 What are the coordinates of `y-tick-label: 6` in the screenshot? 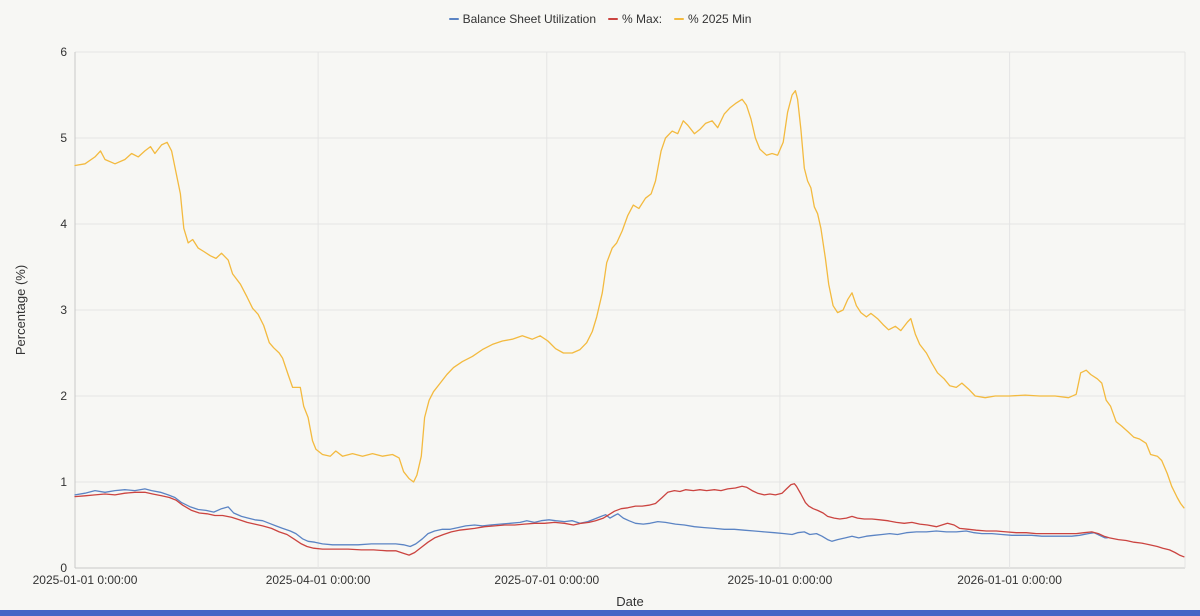 It's located at (63, 52).